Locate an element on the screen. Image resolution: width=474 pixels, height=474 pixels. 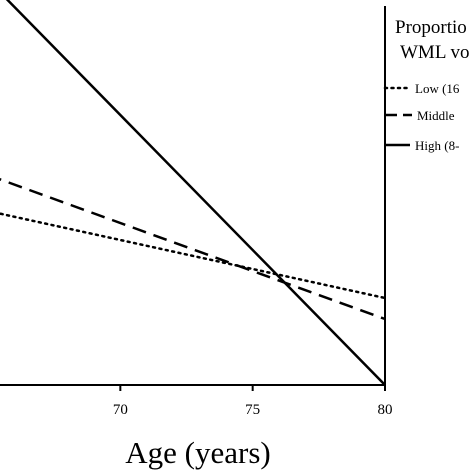
x-tick-label: 70 is located at coordinates (120, 410).